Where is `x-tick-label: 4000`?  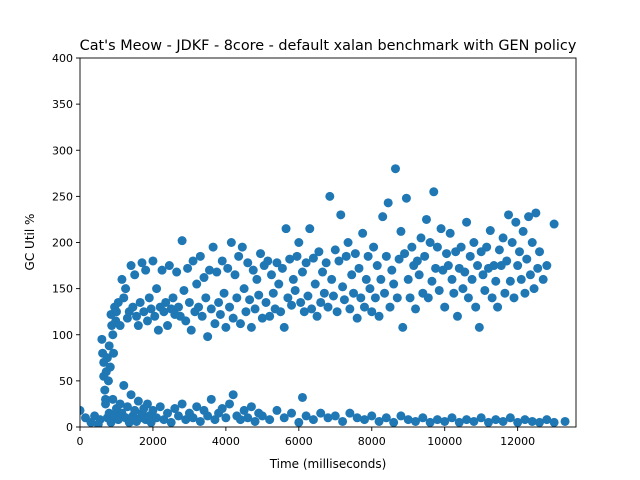
x-tick-label: 4000 is located at coordinates (226, 441).